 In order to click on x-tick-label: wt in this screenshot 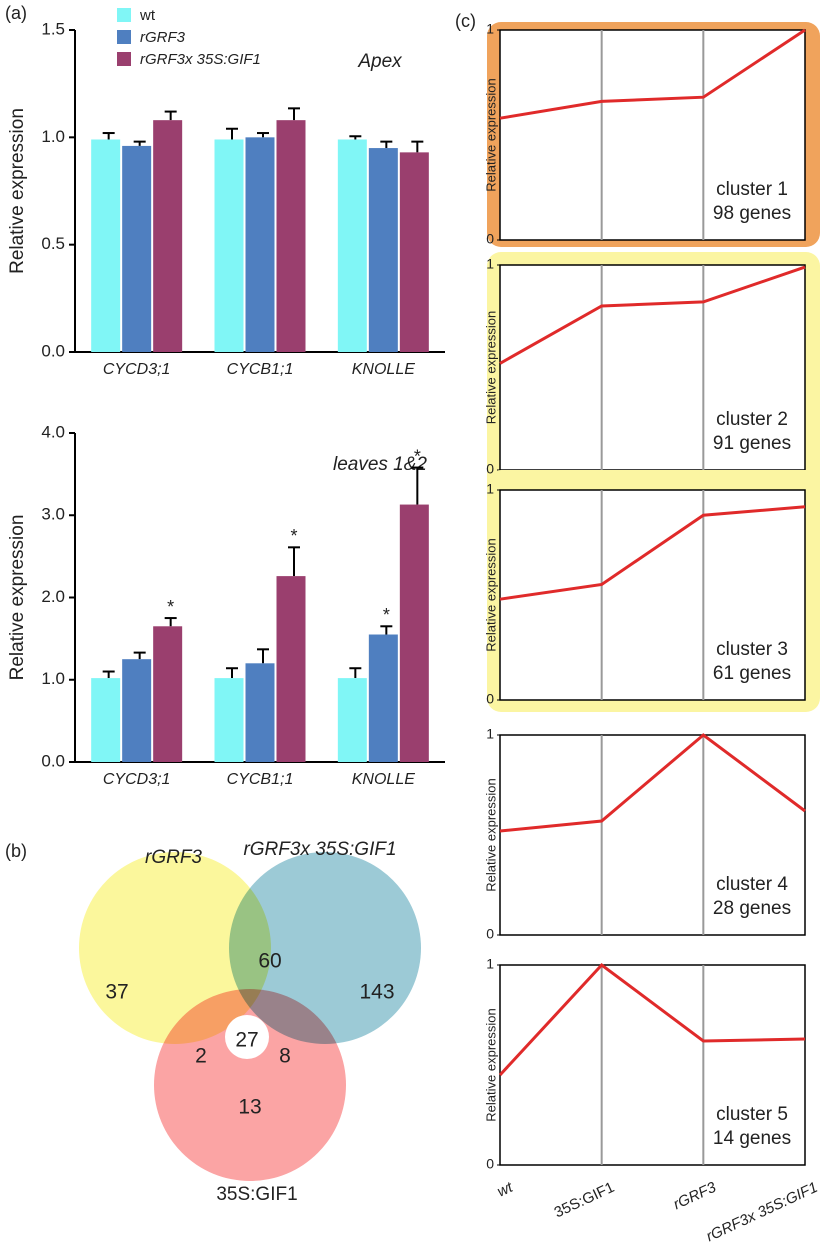, I will do `click(506, 1189)`.